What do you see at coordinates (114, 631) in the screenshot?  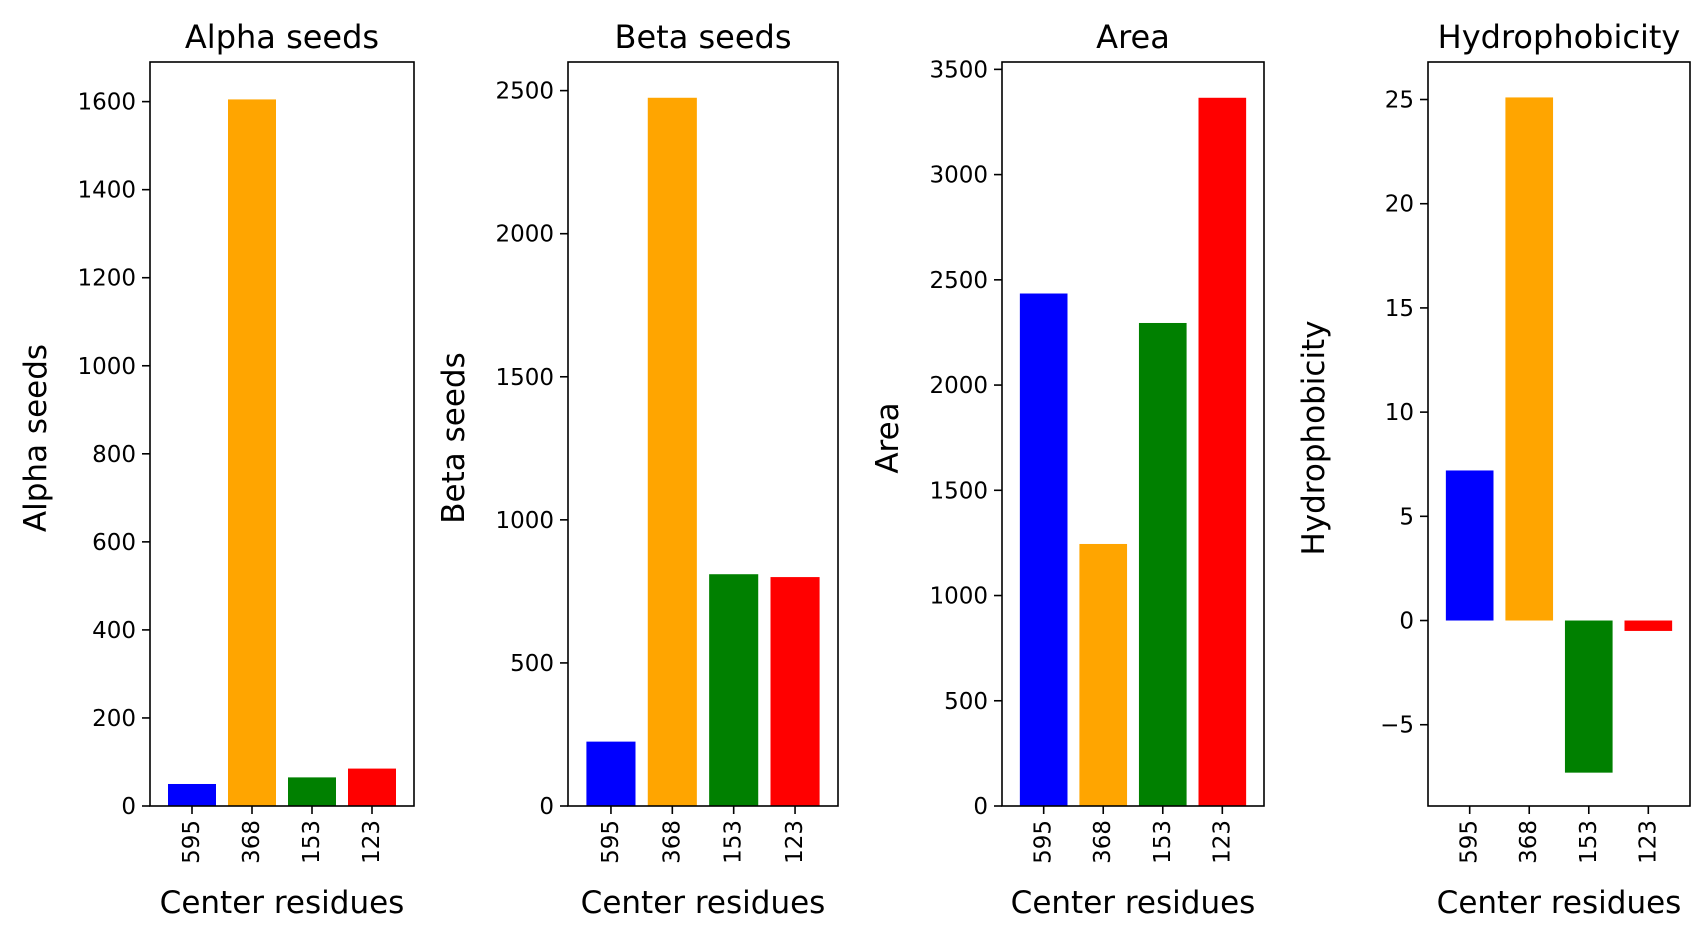 I see `y-tick-label: 400` at bounding box center [114, 631].